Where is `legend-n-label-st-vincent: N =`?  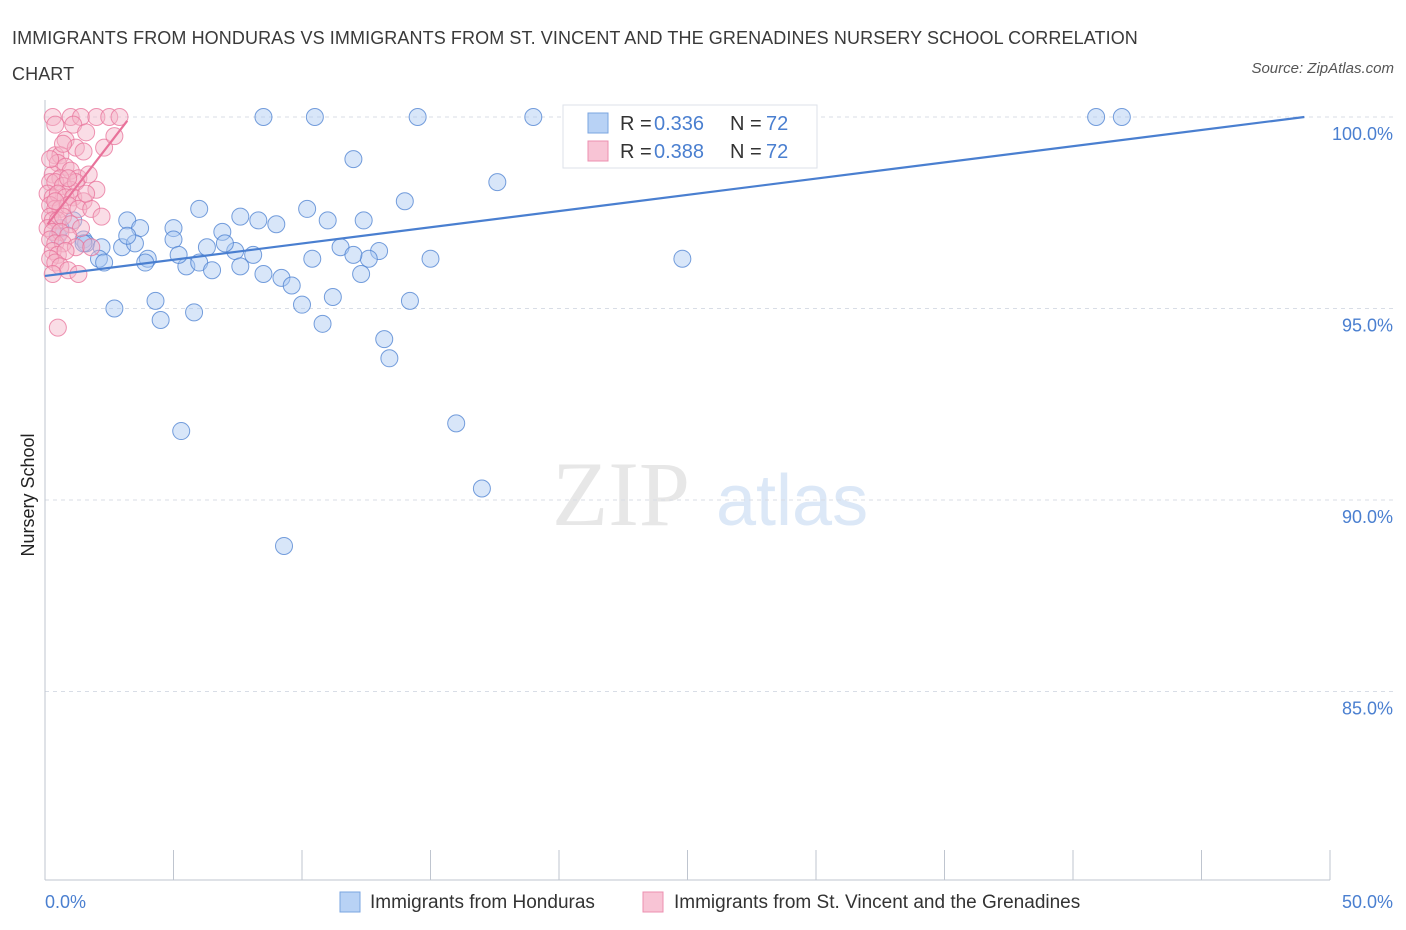 legend-n-label-st-vincent: N = is located at coordinates (748, 152).